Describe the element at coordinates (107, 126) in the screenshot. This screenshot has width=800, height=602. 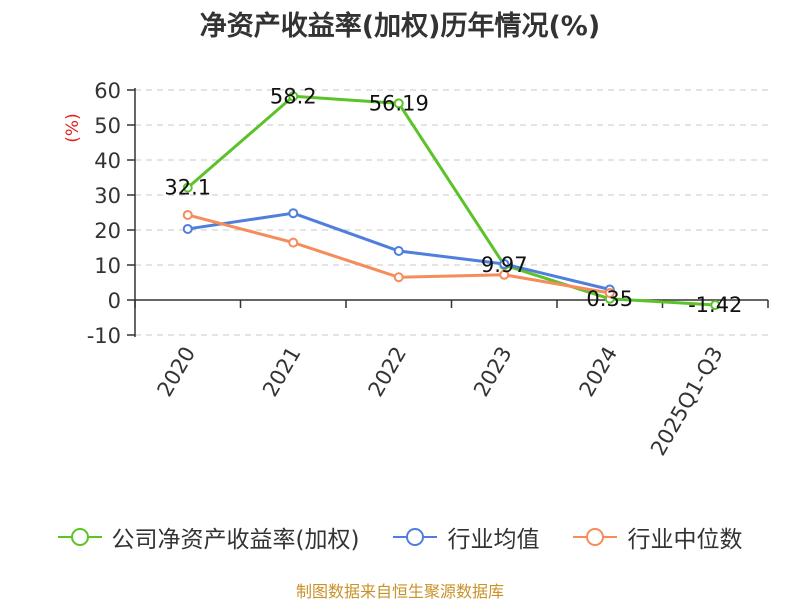
I see `y-tick-label: 50` at that location.